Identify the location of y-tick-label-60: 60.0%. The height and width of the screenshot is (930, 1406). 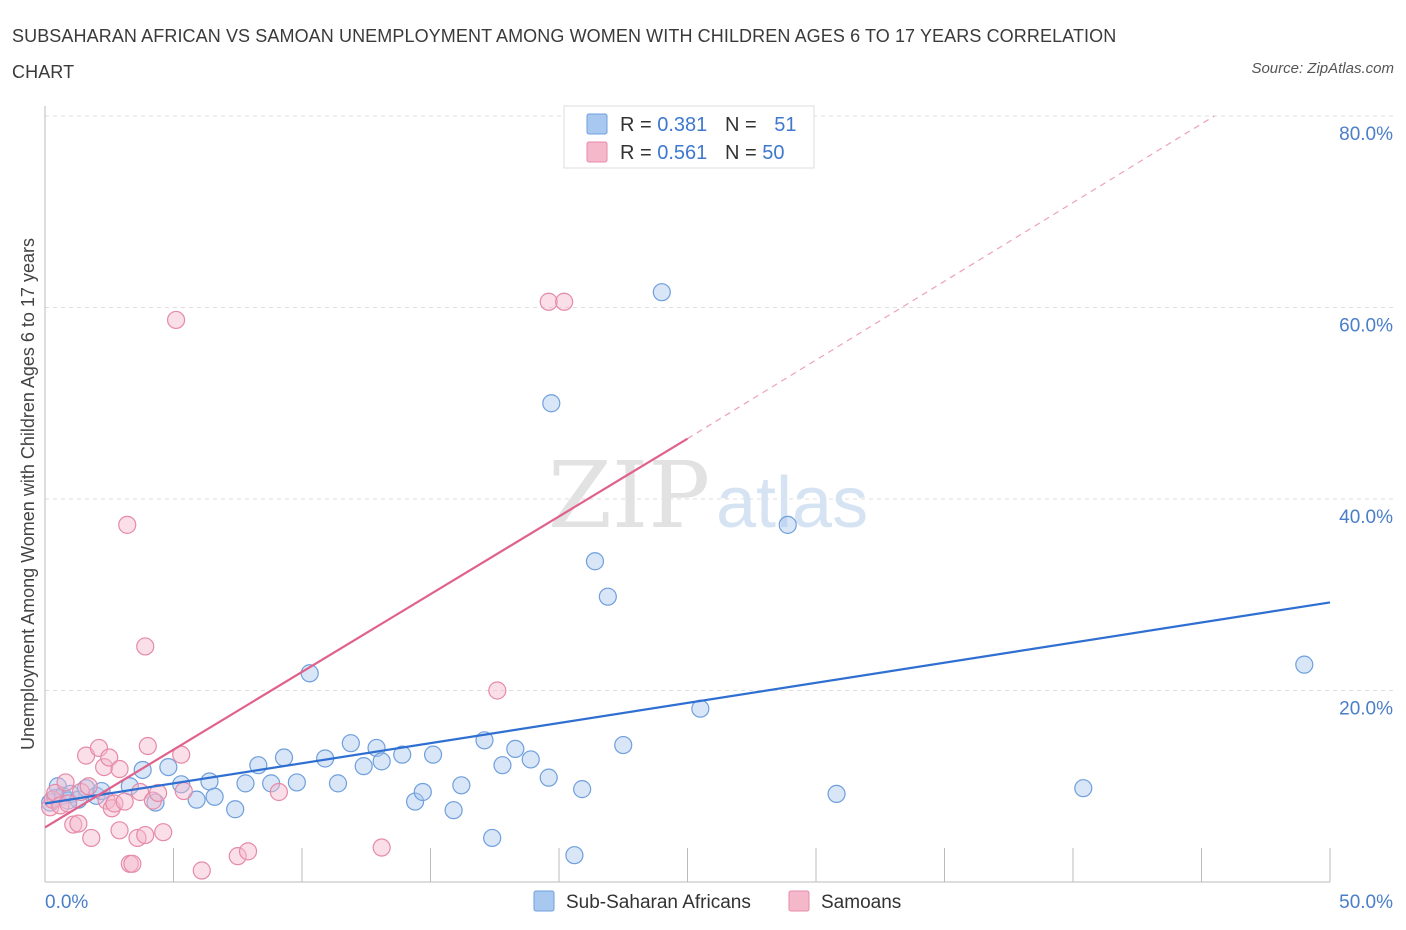
(1366, 326).